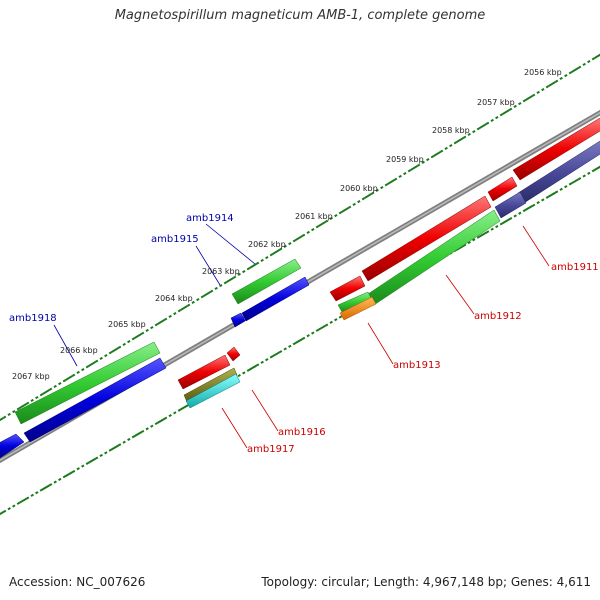  Describe the element at coordinates (33, 318) in the screenshot. I see `gene-label-amb1918: amb1918` at that location.